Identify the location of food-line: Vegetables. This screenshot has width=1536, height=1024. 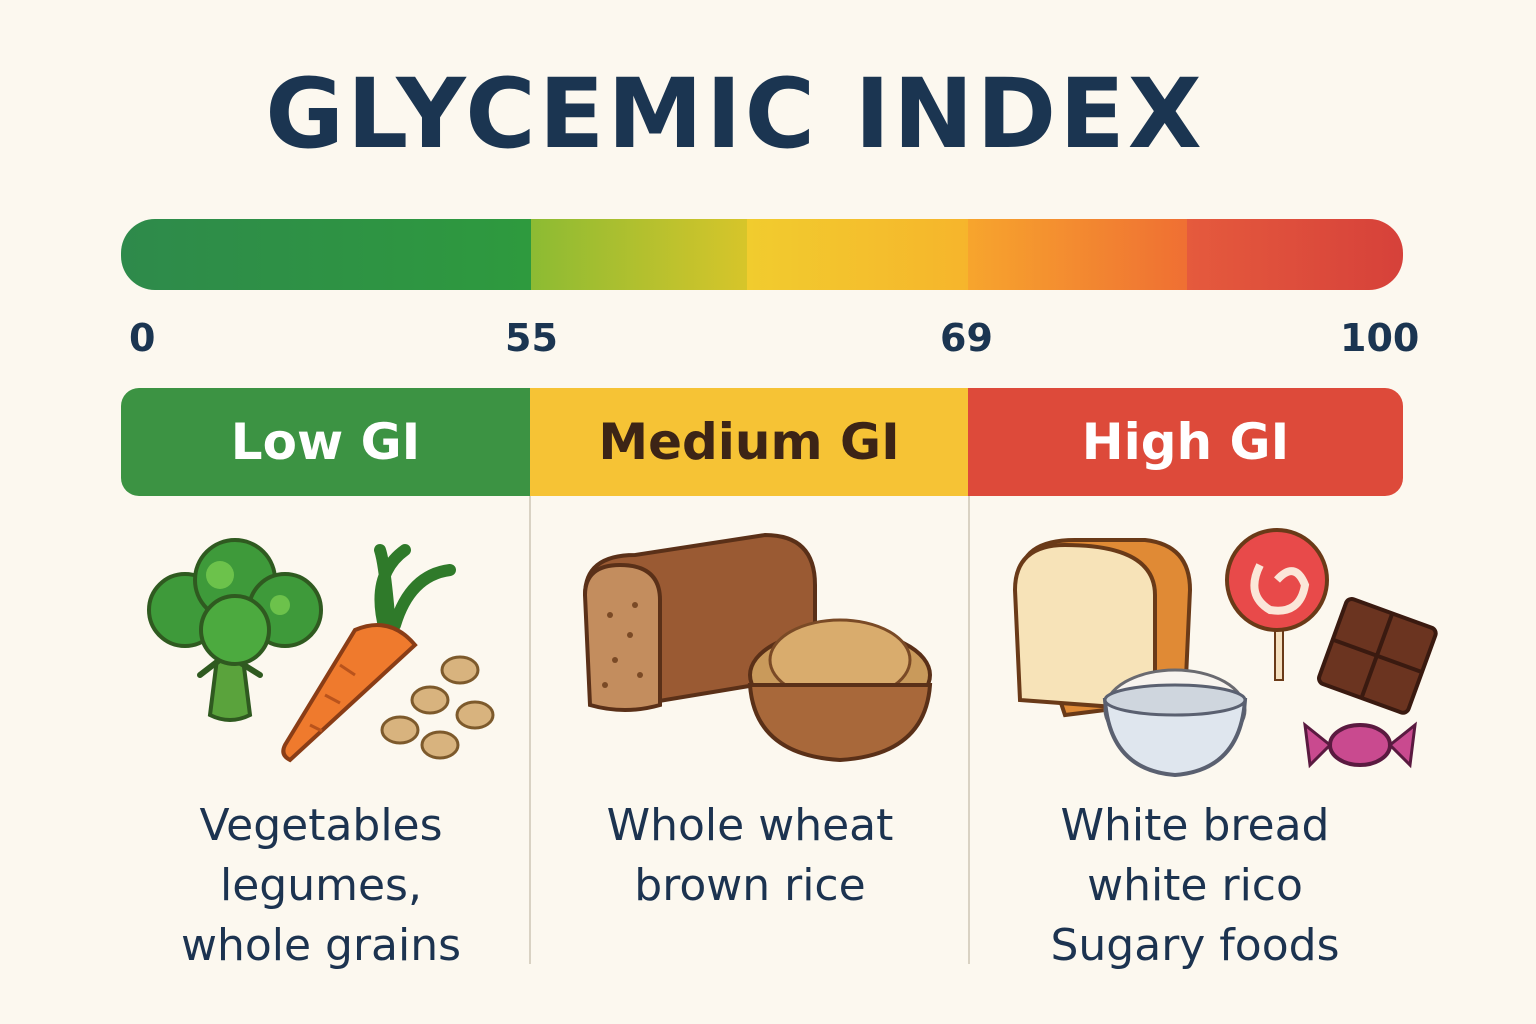
(321, 825).